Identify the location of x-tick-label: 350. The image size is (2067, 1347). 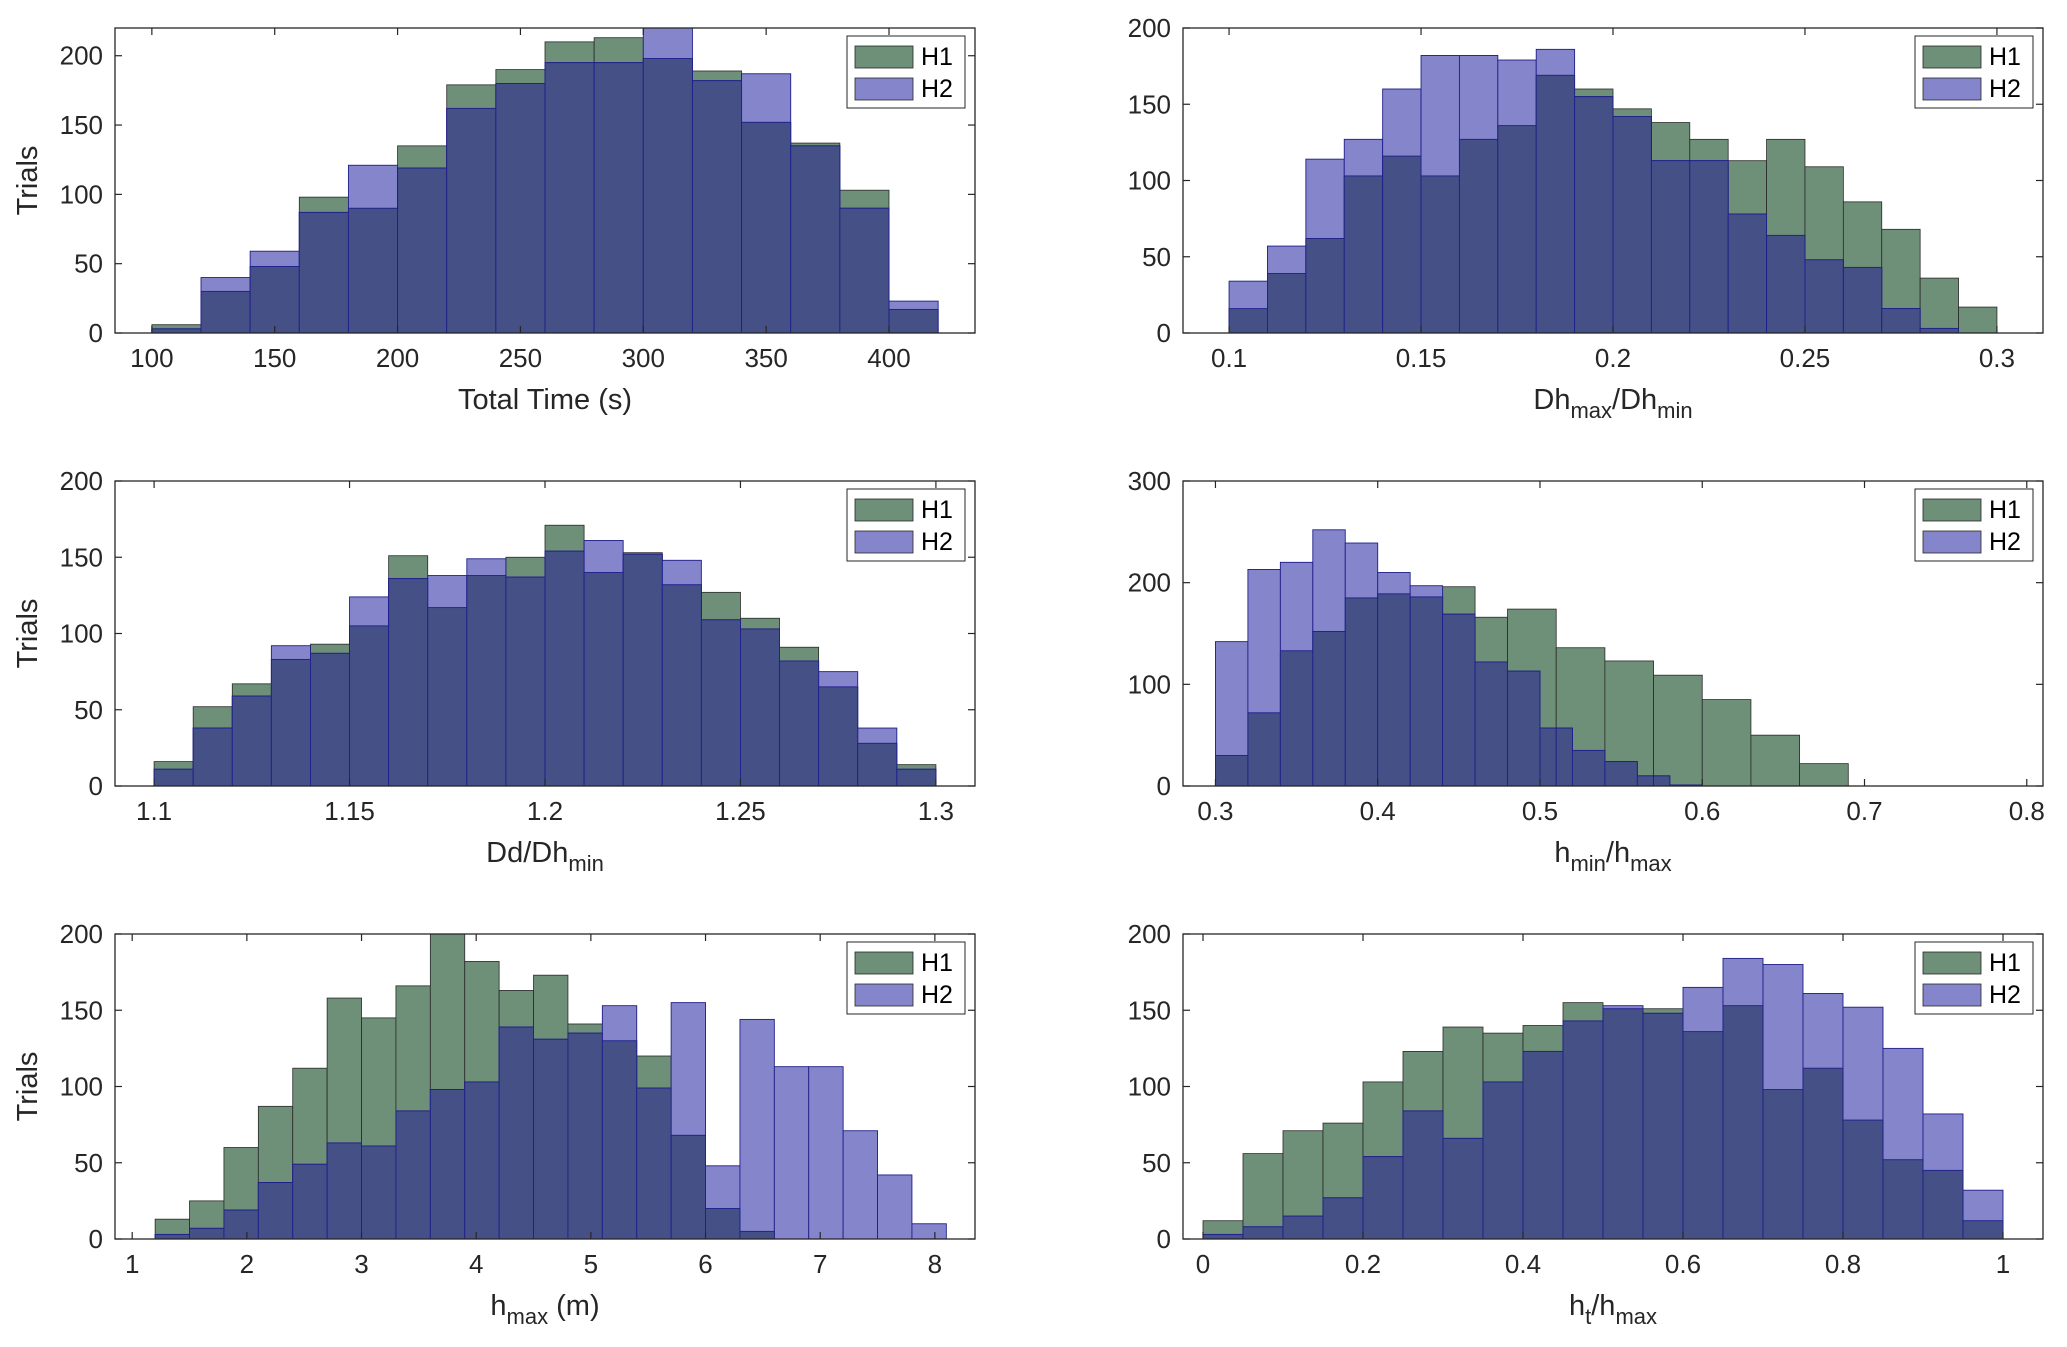
(765, 358).